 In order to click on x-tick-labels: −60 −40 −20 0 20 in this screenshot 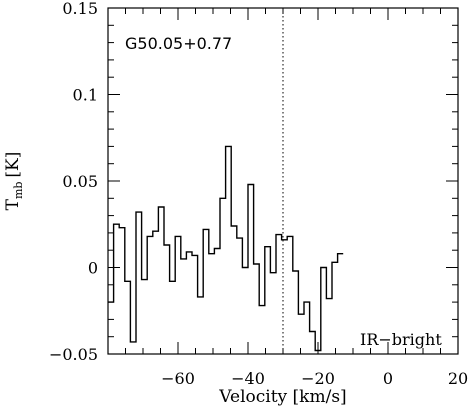, I will do `click(314, 378)`.